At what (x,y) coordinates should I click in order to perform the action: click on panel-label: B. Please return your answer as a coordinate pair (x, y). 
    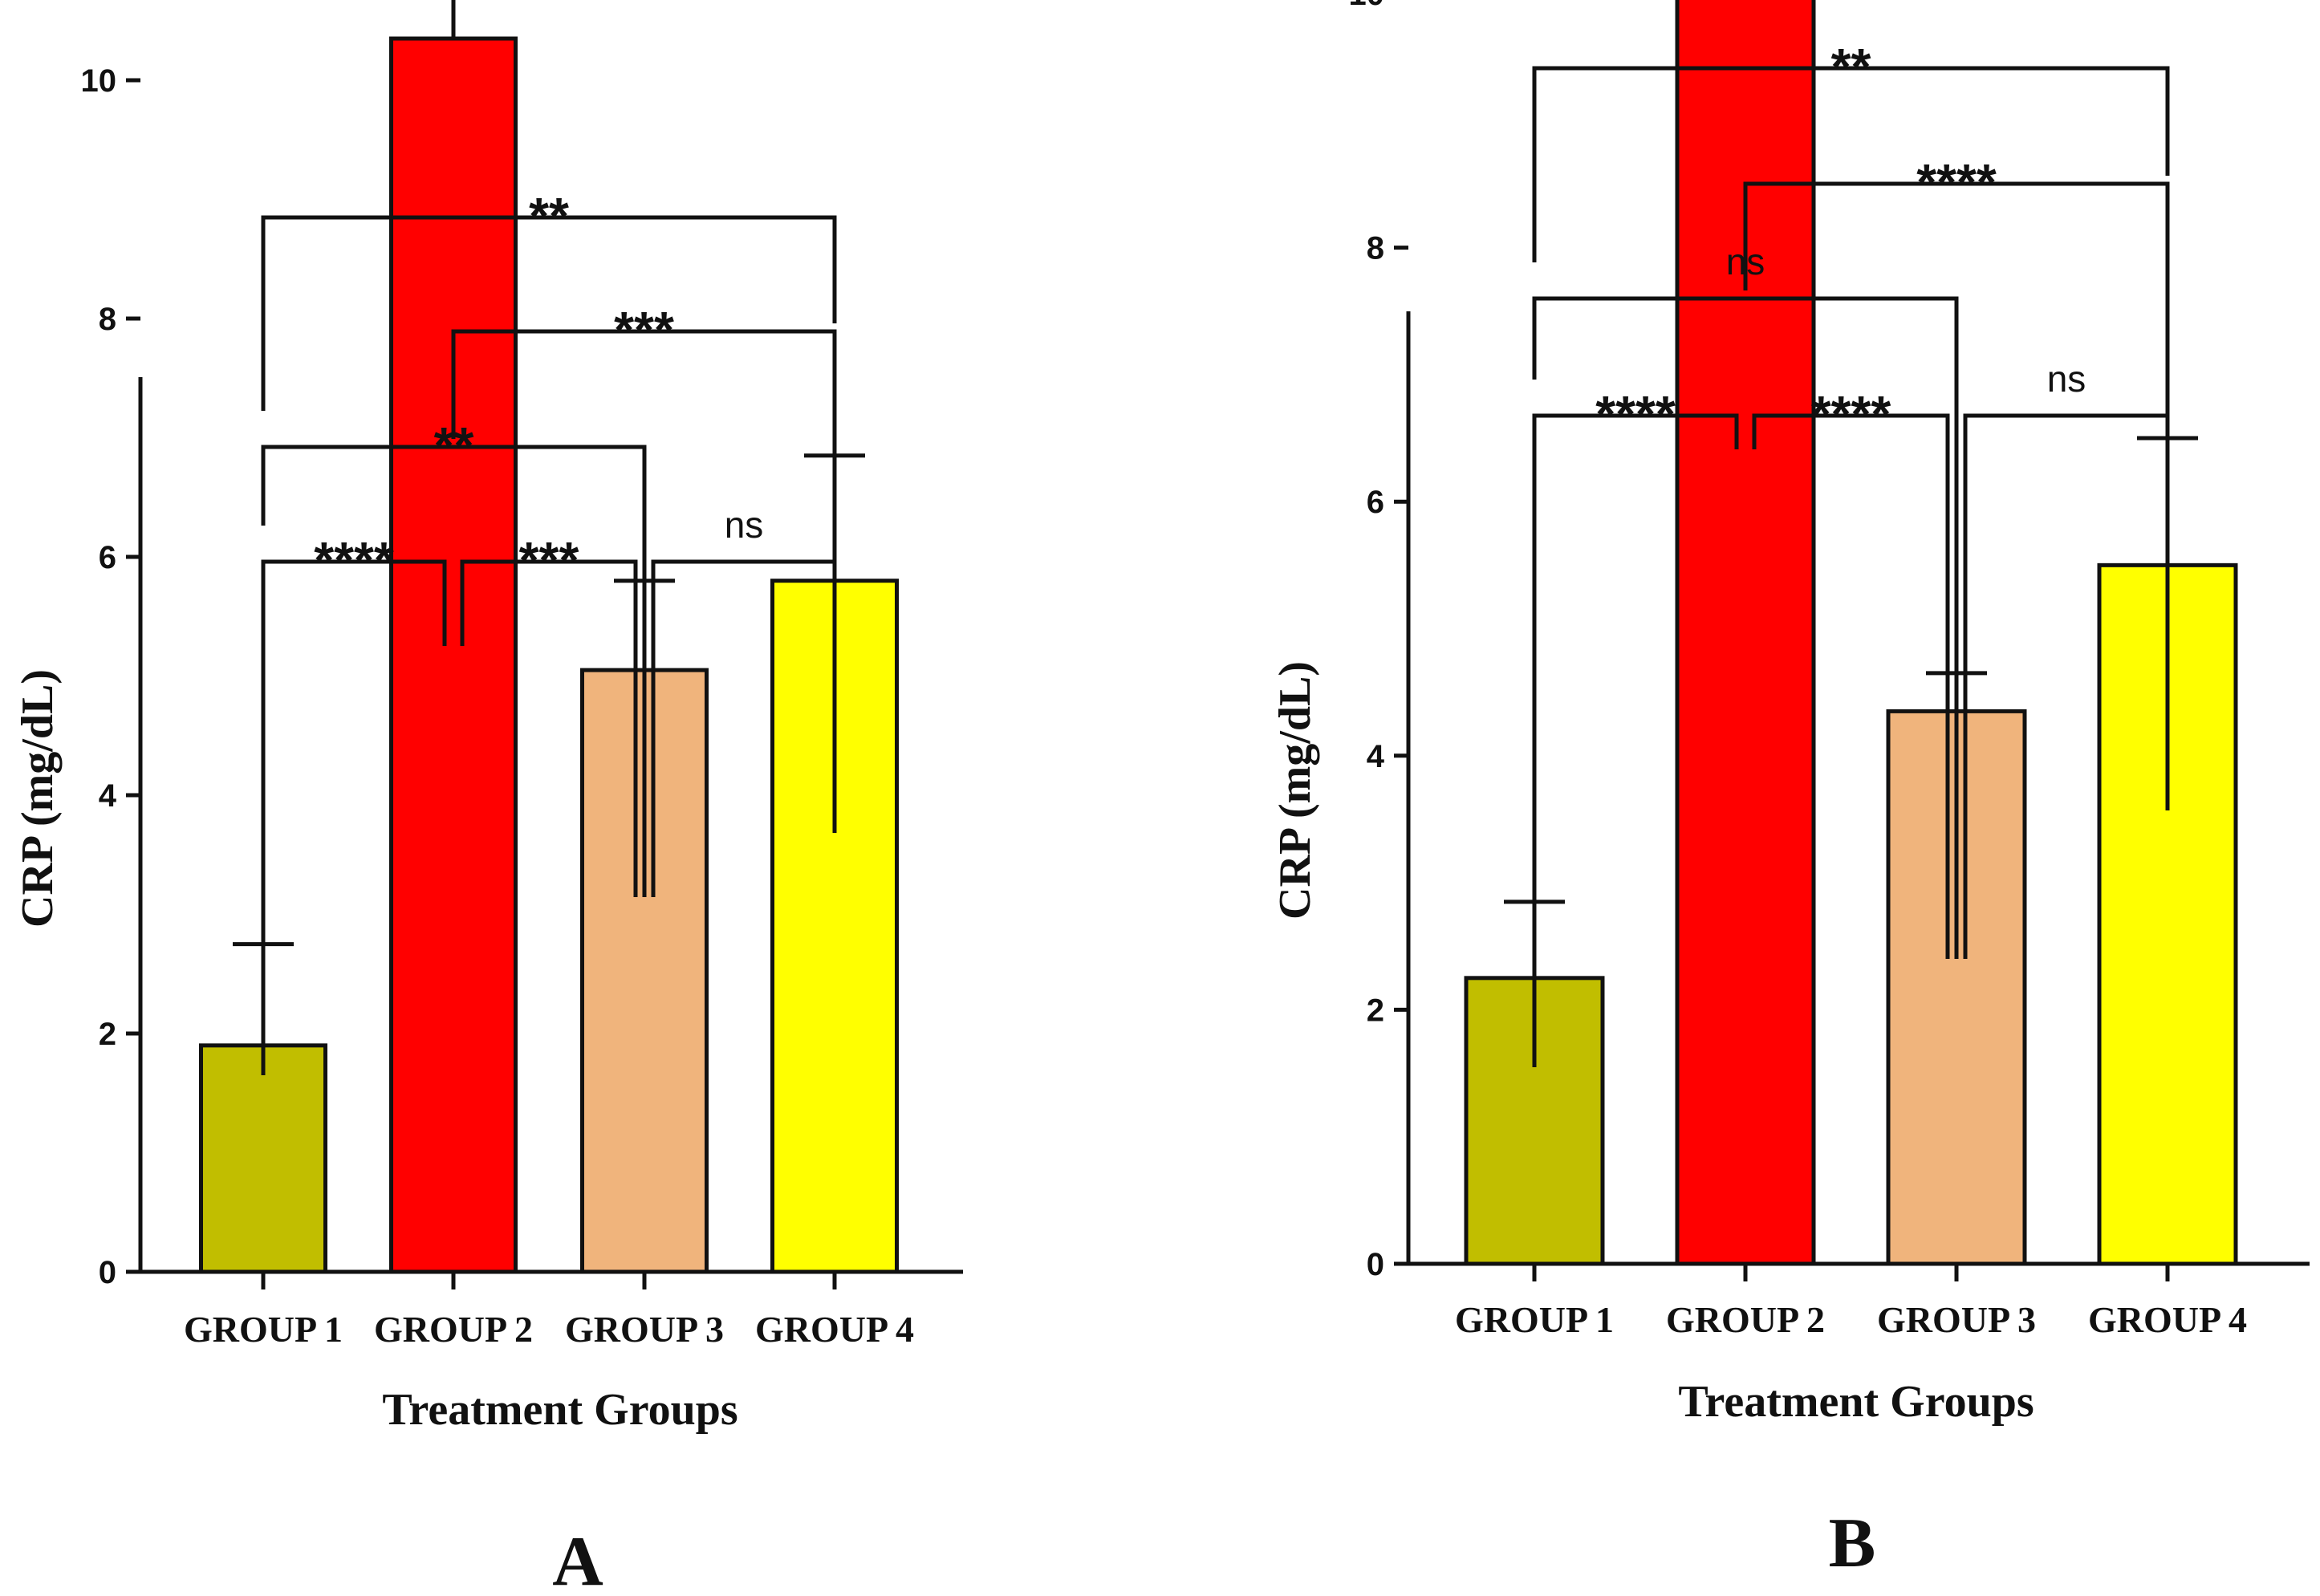
    Looking at the image, I should click on (1852, 1544).